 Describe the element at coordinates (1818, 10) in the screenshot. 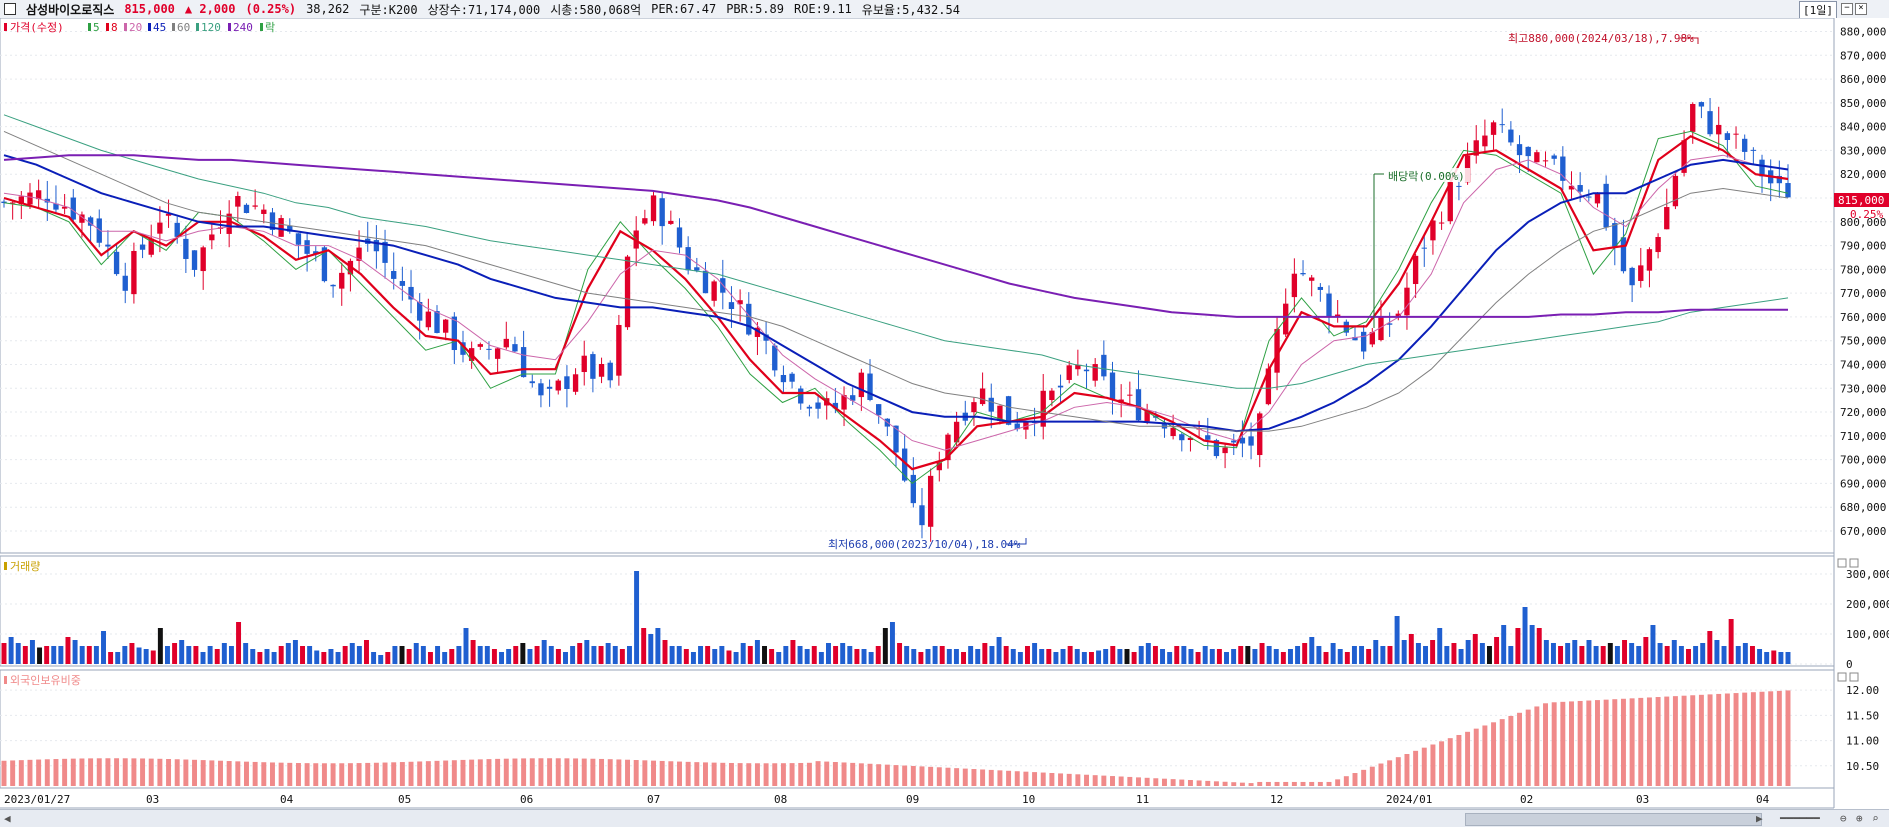

I see `period-selector: [1일]` at that location.